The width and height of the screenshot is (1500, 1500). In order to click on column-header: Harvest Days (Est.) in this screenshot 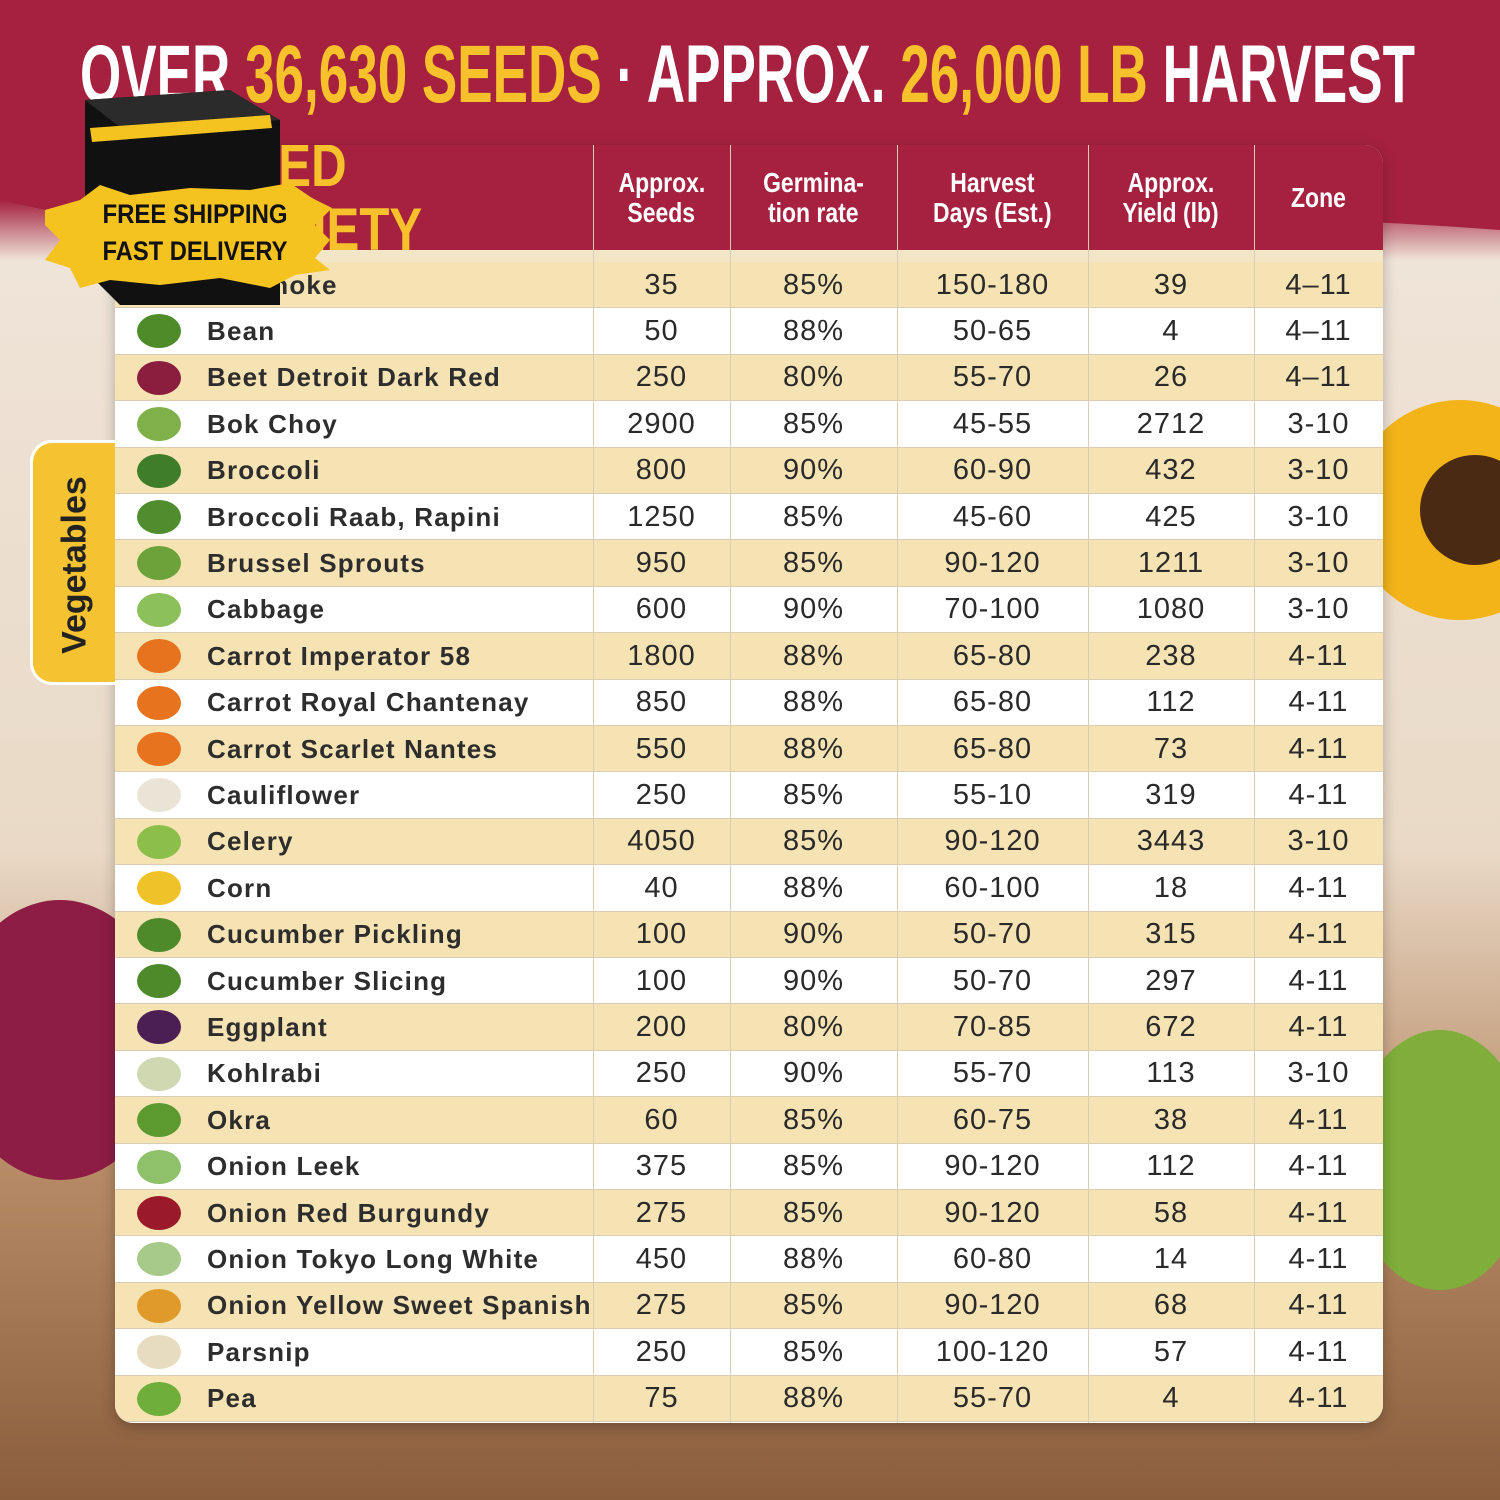, I will do `click(992, 197)`.